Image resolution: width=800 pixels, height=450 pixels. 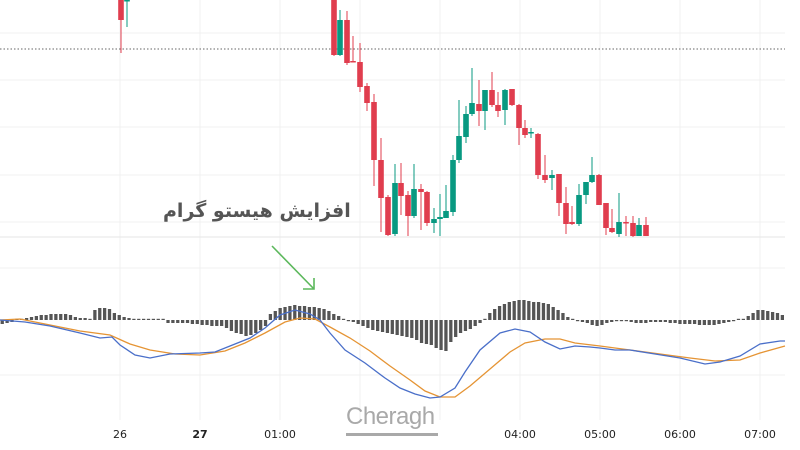 What do you see at coordinates (392, 434) in the screenshot?
I see `watermark-underline` at bounding box center [392, 434].